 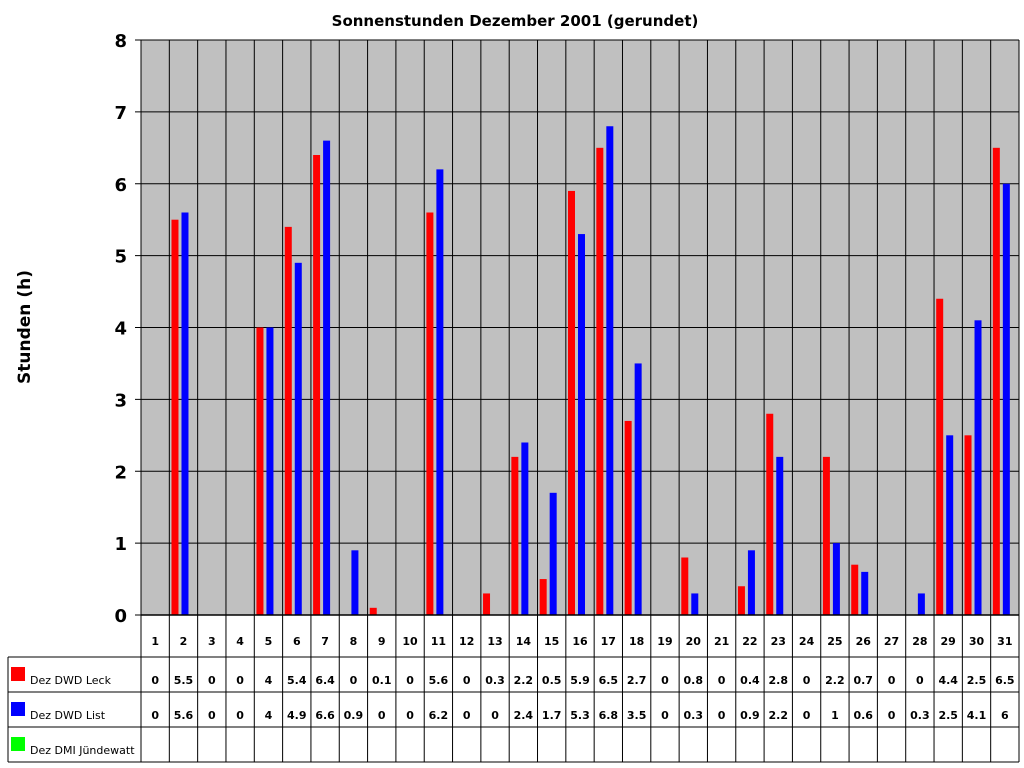 I want to click on y-axis-label: Stunden (h), so click(x=25, y=327).